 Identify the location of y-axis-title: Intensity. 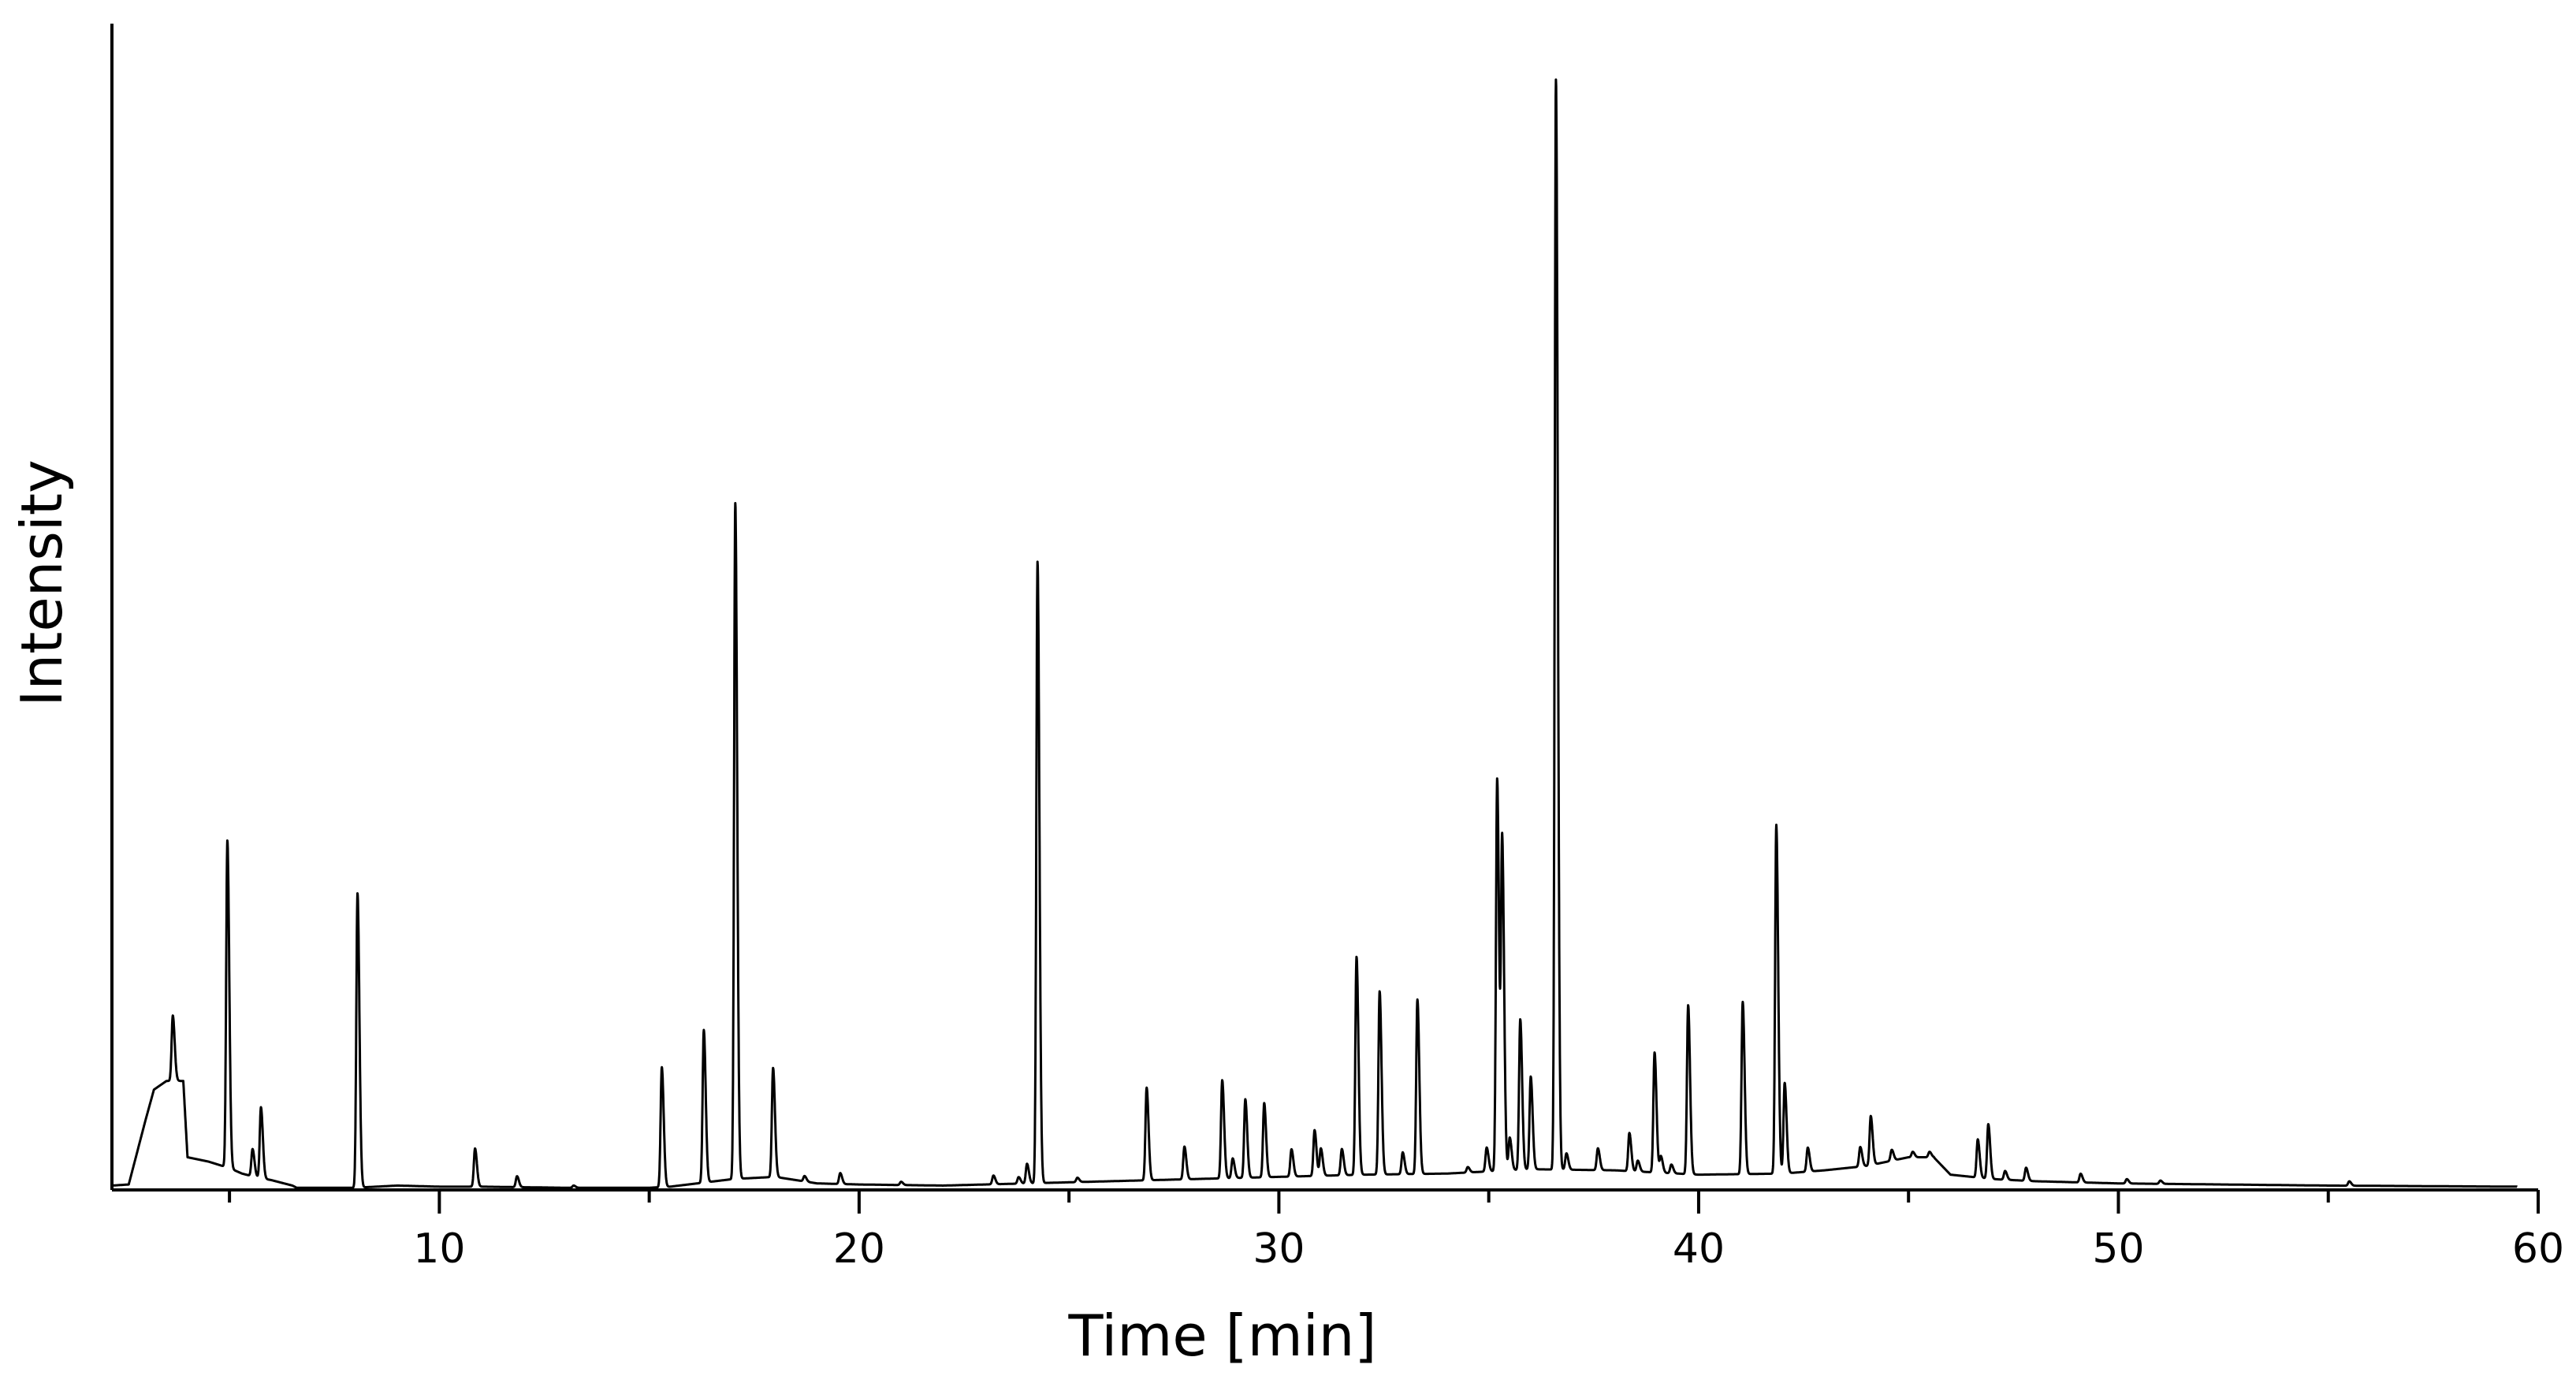
(42, 582).